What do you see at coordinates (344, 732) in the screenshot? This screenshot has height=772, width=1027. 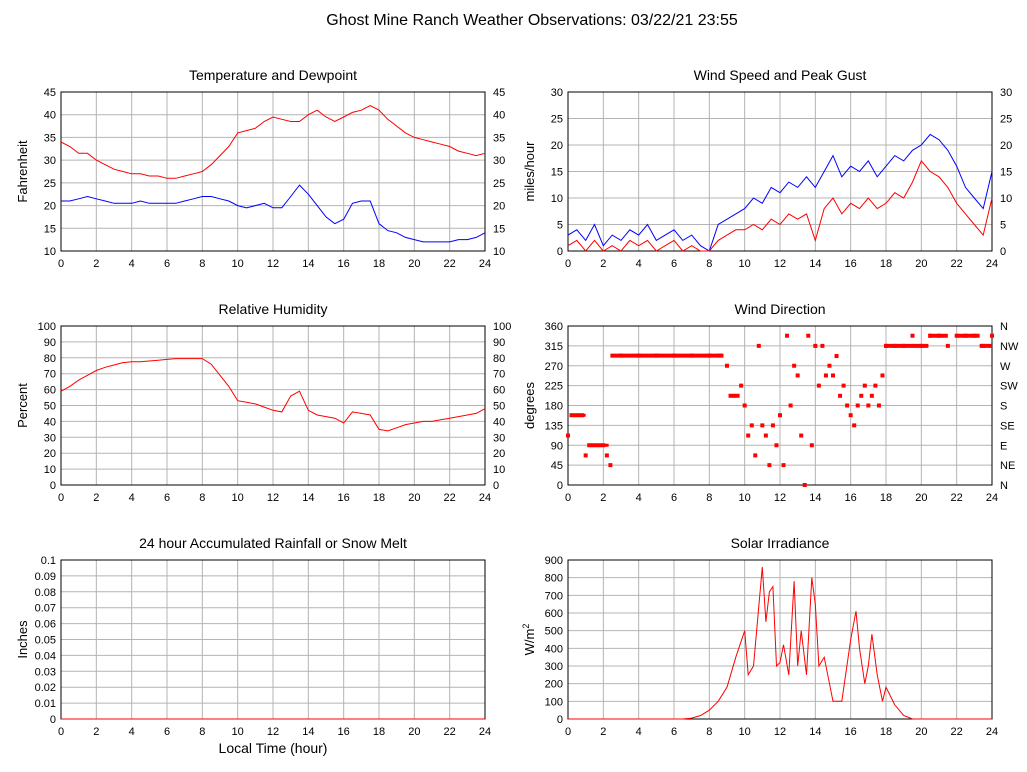 I see `rain-xtick-label: 16` at bounding box center [344, 732].